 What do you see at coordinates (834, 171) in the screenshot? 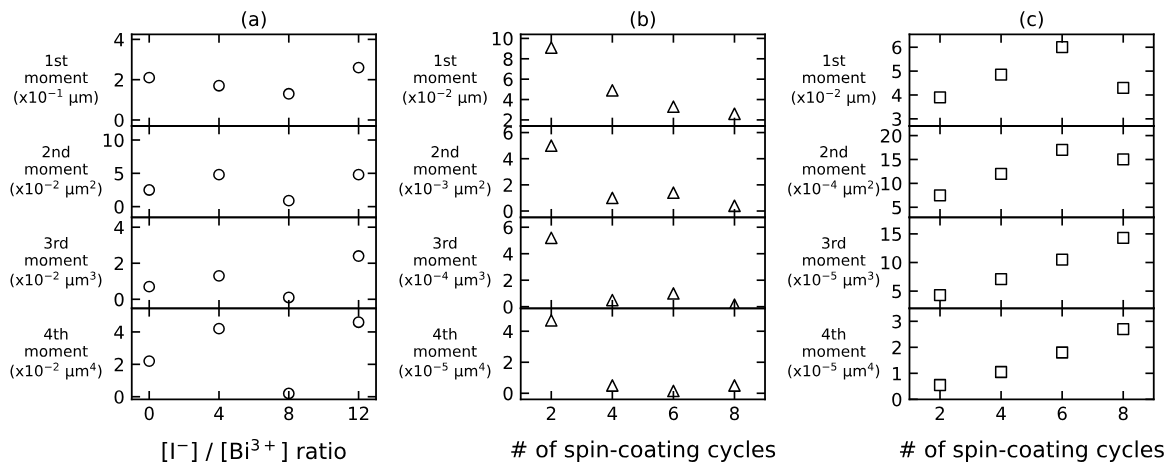
I see `y-axis-title: 2nd moment (x10$^{−4}$ μm$^{2}$)` at bounding box center [834, 171].